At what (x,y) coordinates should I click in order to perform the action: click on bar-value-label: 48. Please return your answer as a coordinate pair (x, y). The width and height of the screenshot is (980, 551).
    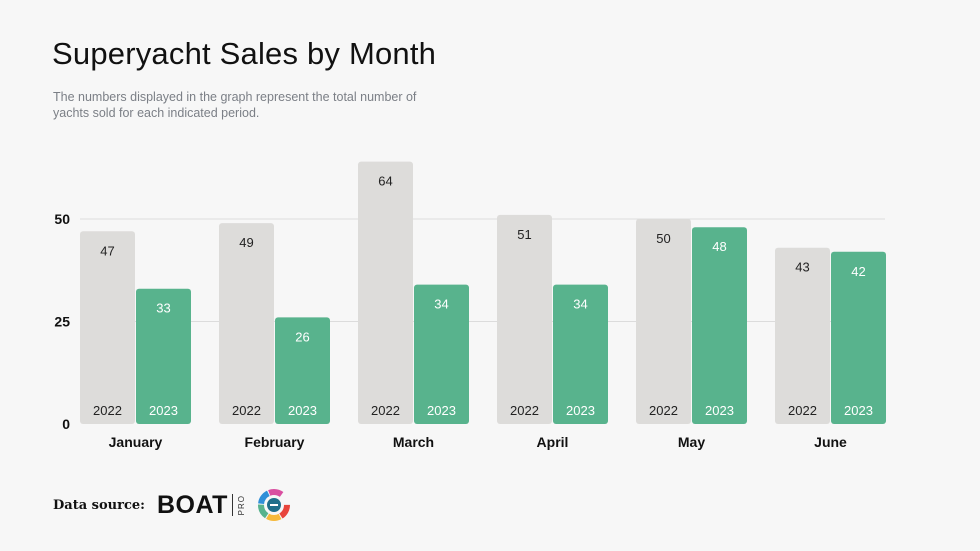
    Looking at the image, I should click on (719, 246).